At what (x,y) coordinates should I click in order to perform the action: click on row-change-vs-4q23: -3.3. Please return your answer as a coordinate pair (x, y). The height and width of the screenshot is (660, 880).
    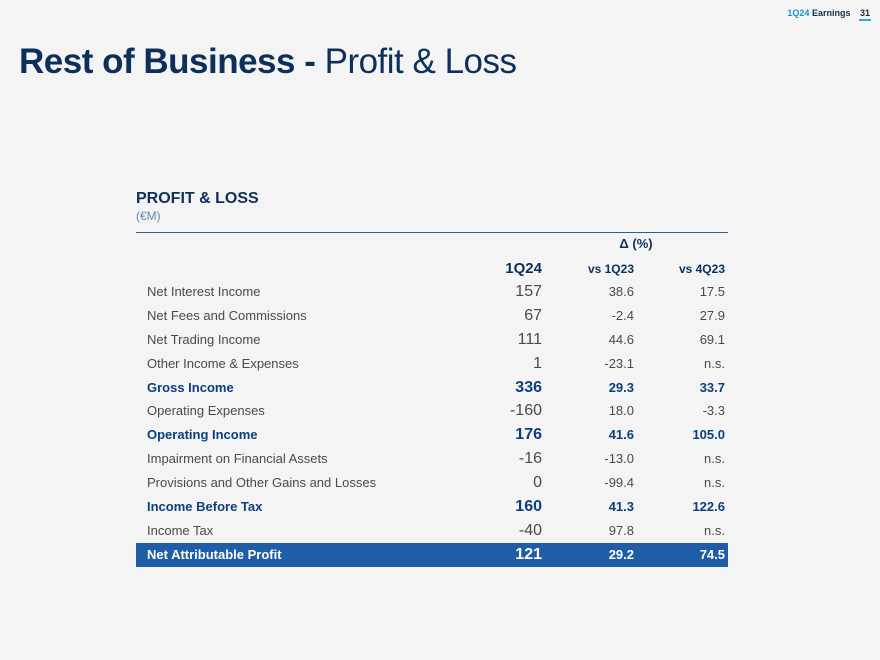
    Looking at the image, I should click on (713, 411).